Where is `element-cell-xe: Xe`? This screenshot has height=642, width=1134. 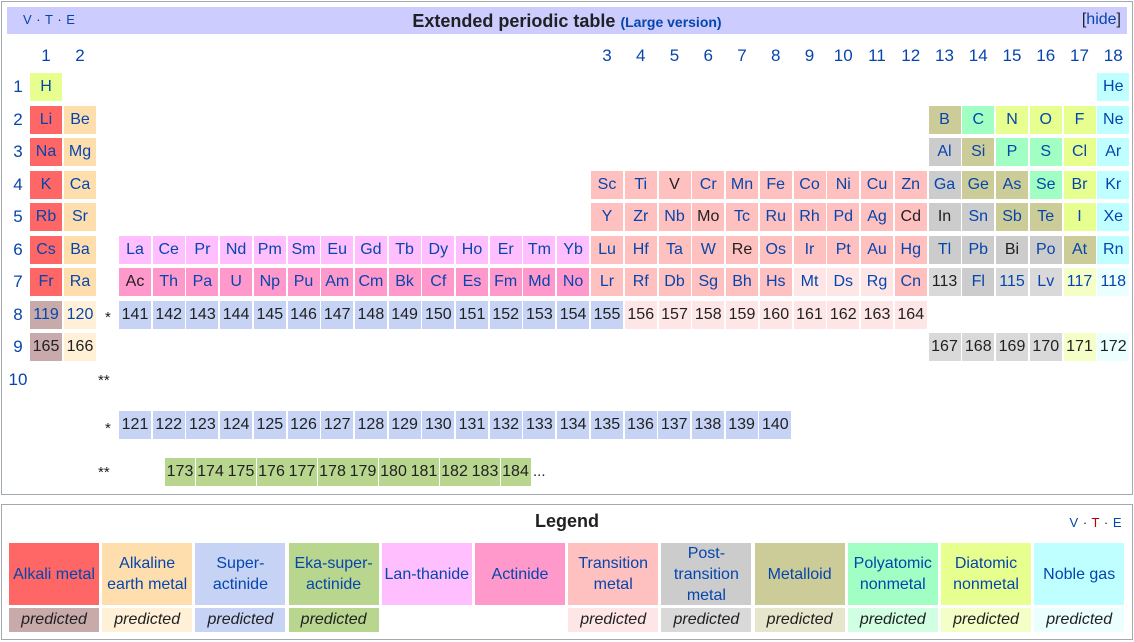
element-cell-xe: Xe is located at coordinates (1113, 217).